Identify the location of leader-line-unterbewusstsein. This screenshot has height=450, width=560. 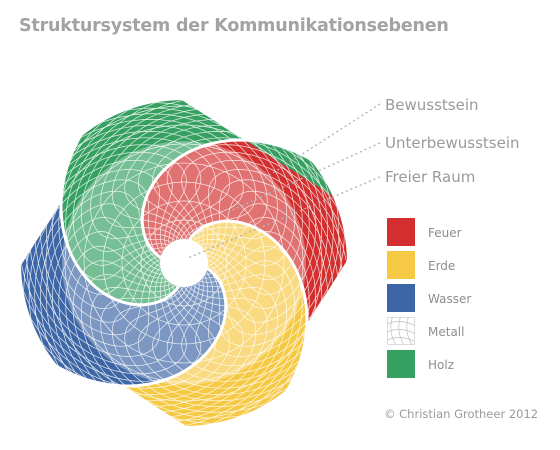
(303, 178).